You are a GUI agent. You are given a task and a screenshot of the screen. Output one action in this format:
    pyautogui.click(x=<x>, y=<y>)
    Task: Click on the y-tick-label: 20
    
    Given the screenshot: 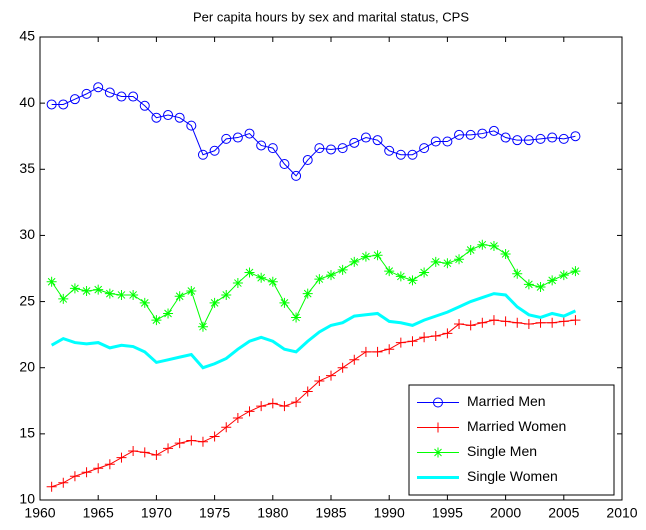 What is the action you would take?
    pyautogui.click(x=27, y=366)
    